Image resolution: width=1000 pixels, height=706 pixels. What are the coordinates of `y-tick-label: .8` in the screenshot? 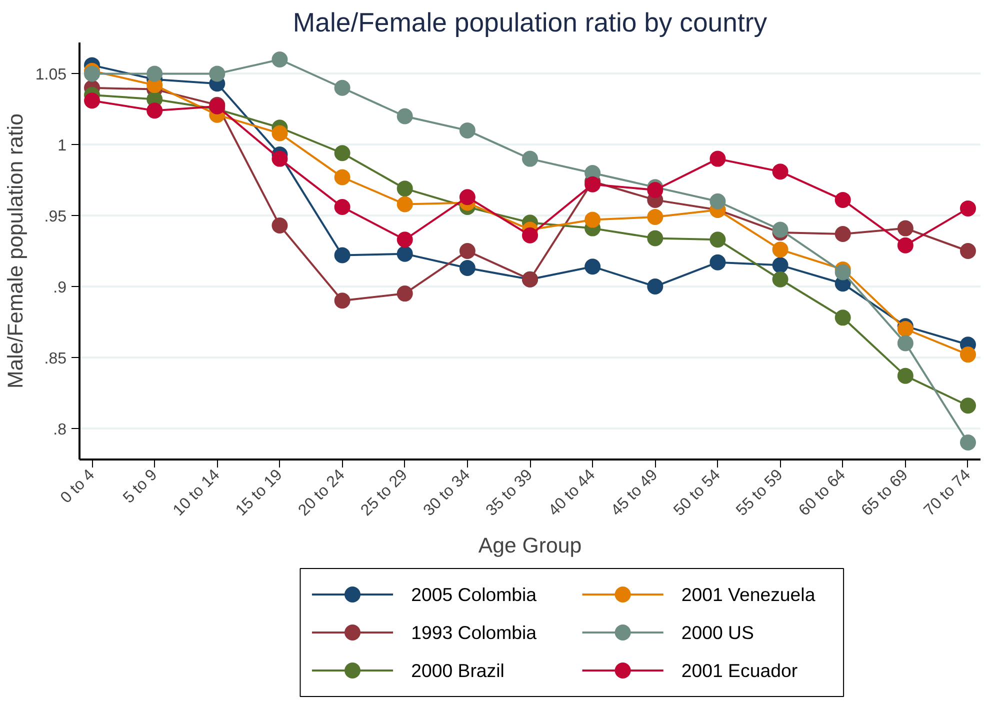 It's located at (60, 429).